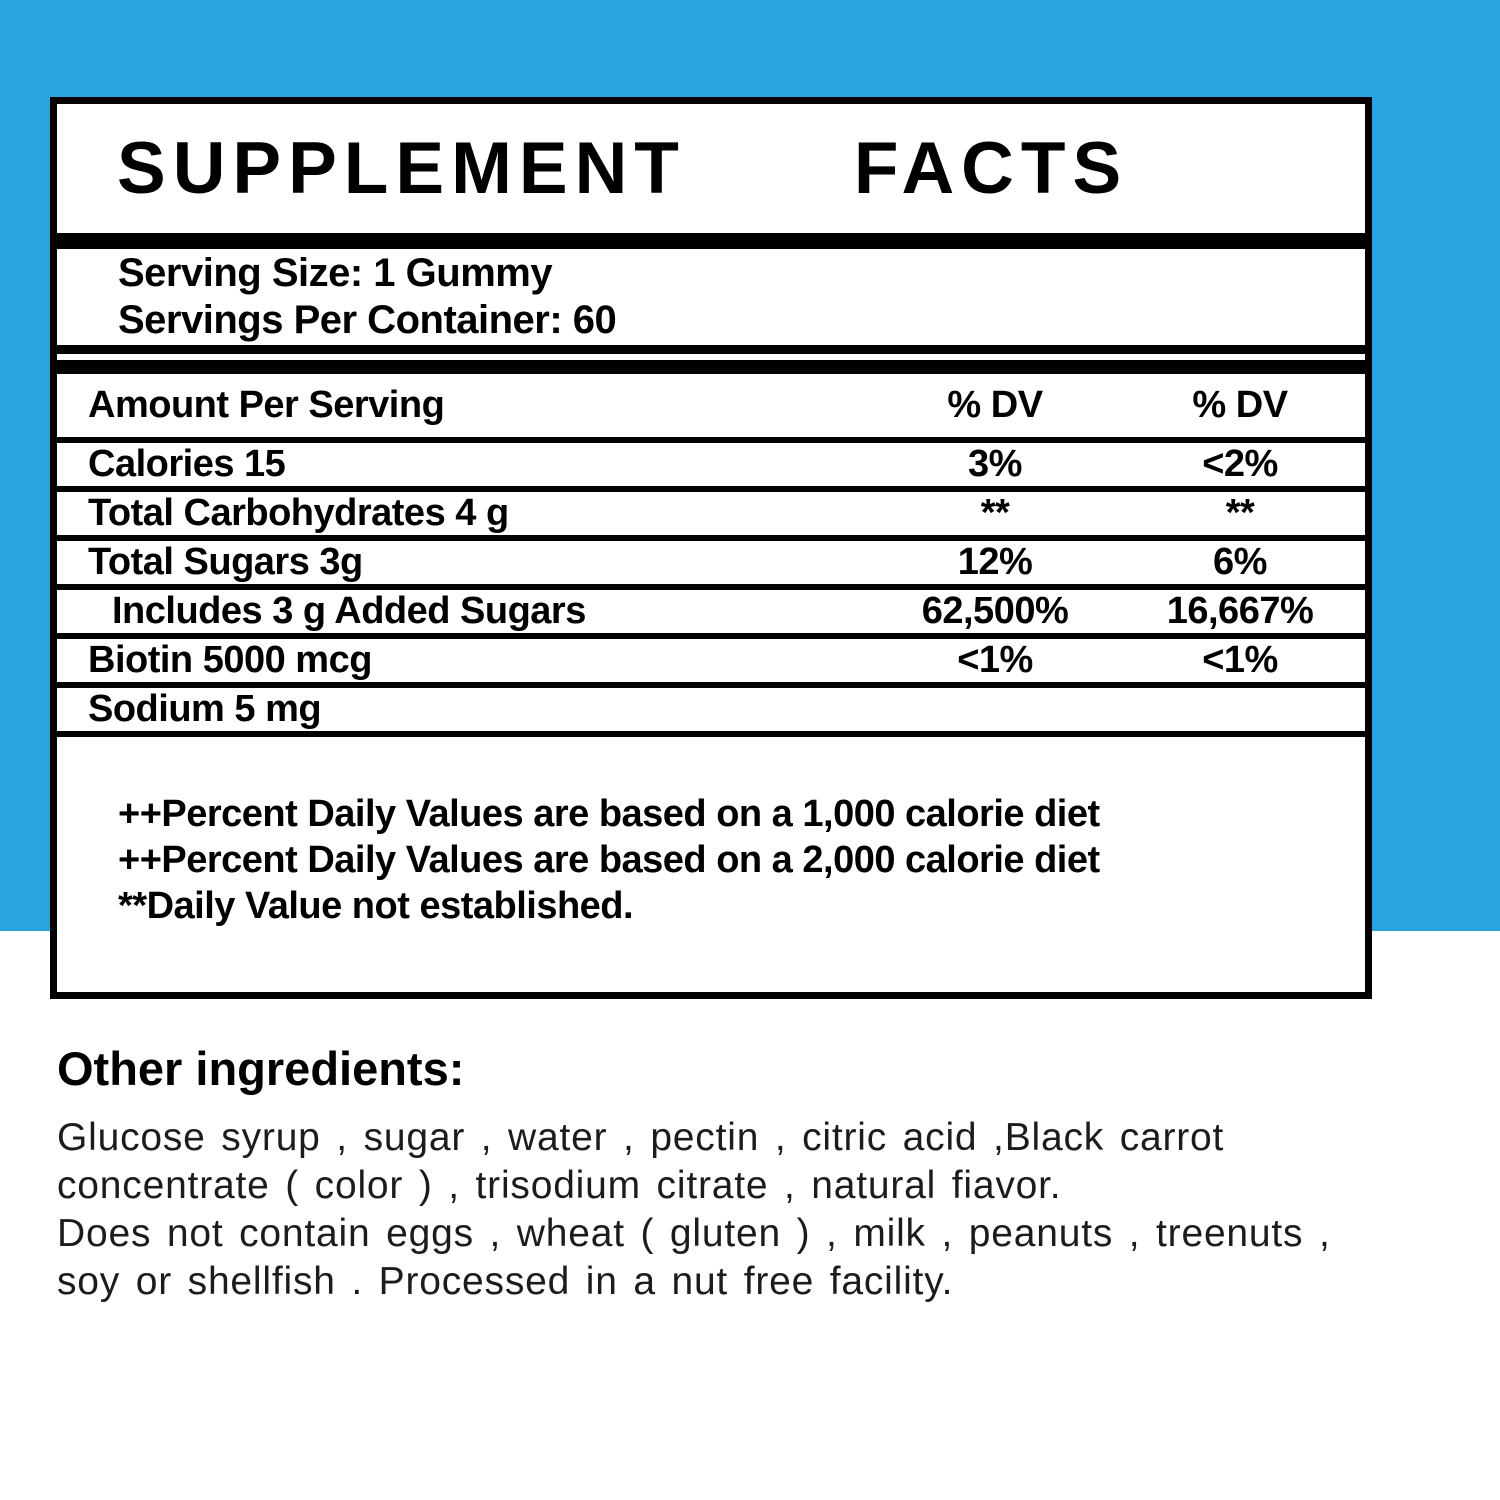 This screenshot has width=1500, height=1500. I want to click on nutrient-label: Calories 15, so click(187, 464).